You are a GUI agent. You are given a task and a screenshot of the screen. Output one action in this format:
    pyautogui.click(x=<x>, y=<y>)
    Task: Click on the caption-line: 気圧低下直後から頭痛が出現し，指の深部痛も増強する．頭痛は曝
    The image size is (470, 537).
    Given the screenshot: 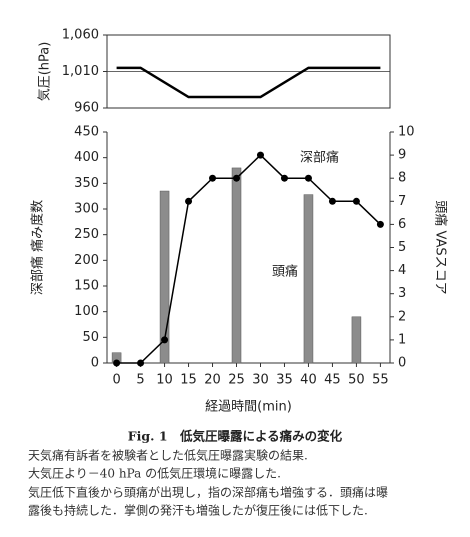 What is the action you would take?
    pyautogui.click(x=208, y=492)
    